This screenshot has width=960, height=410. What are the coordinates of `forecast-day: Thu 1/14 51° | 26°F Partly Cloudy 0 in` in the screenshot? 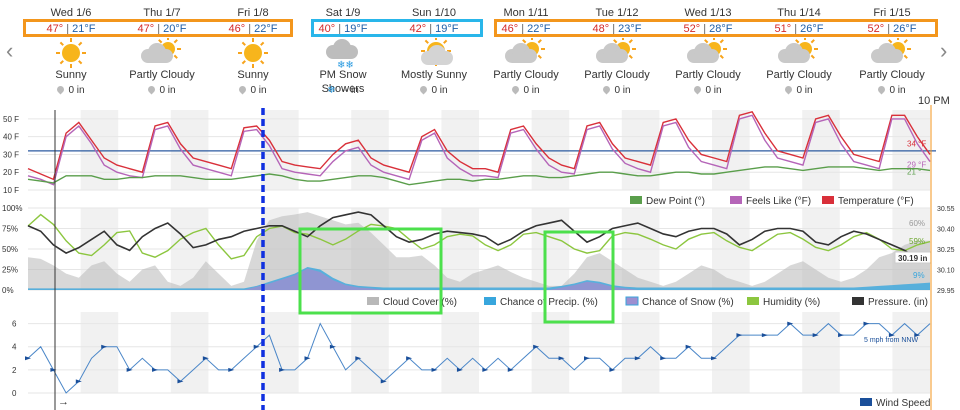 It's located at (799, 52).